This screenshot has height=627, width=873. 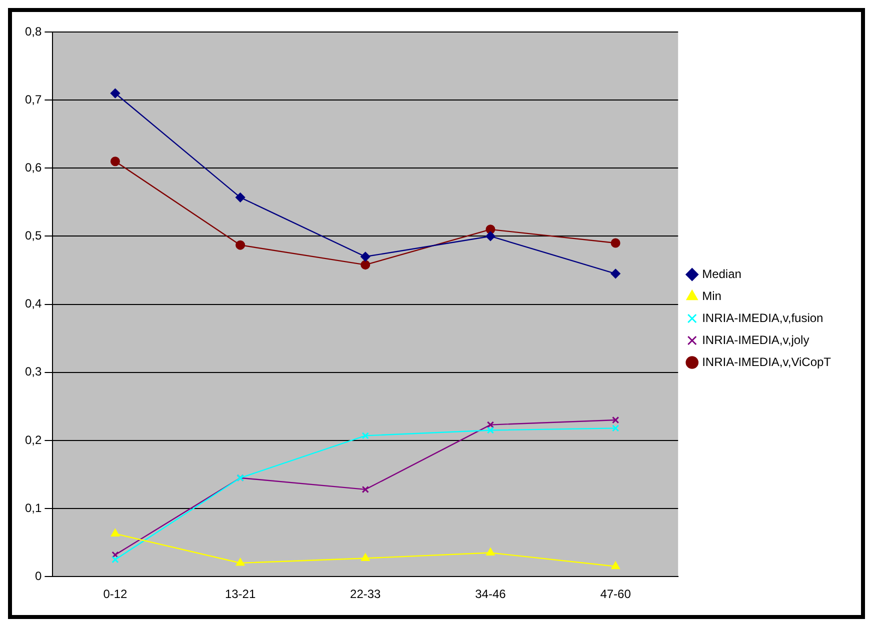 What do you see at coordinates (756, 339) in the screenshot?
I see `legend-label: INRIA-IMEDIA,v,joly` at bounding box center [756, 339].